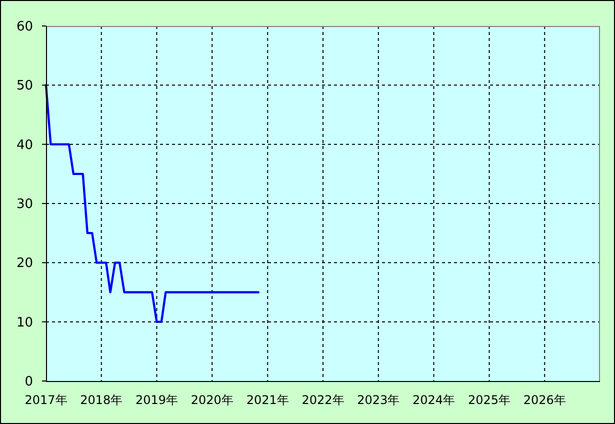 This screenshot has width=615, height=424. Describe the element at coordinates (267, 400) in the screenshot. I see `x-tick-label: 2021年` at that location.